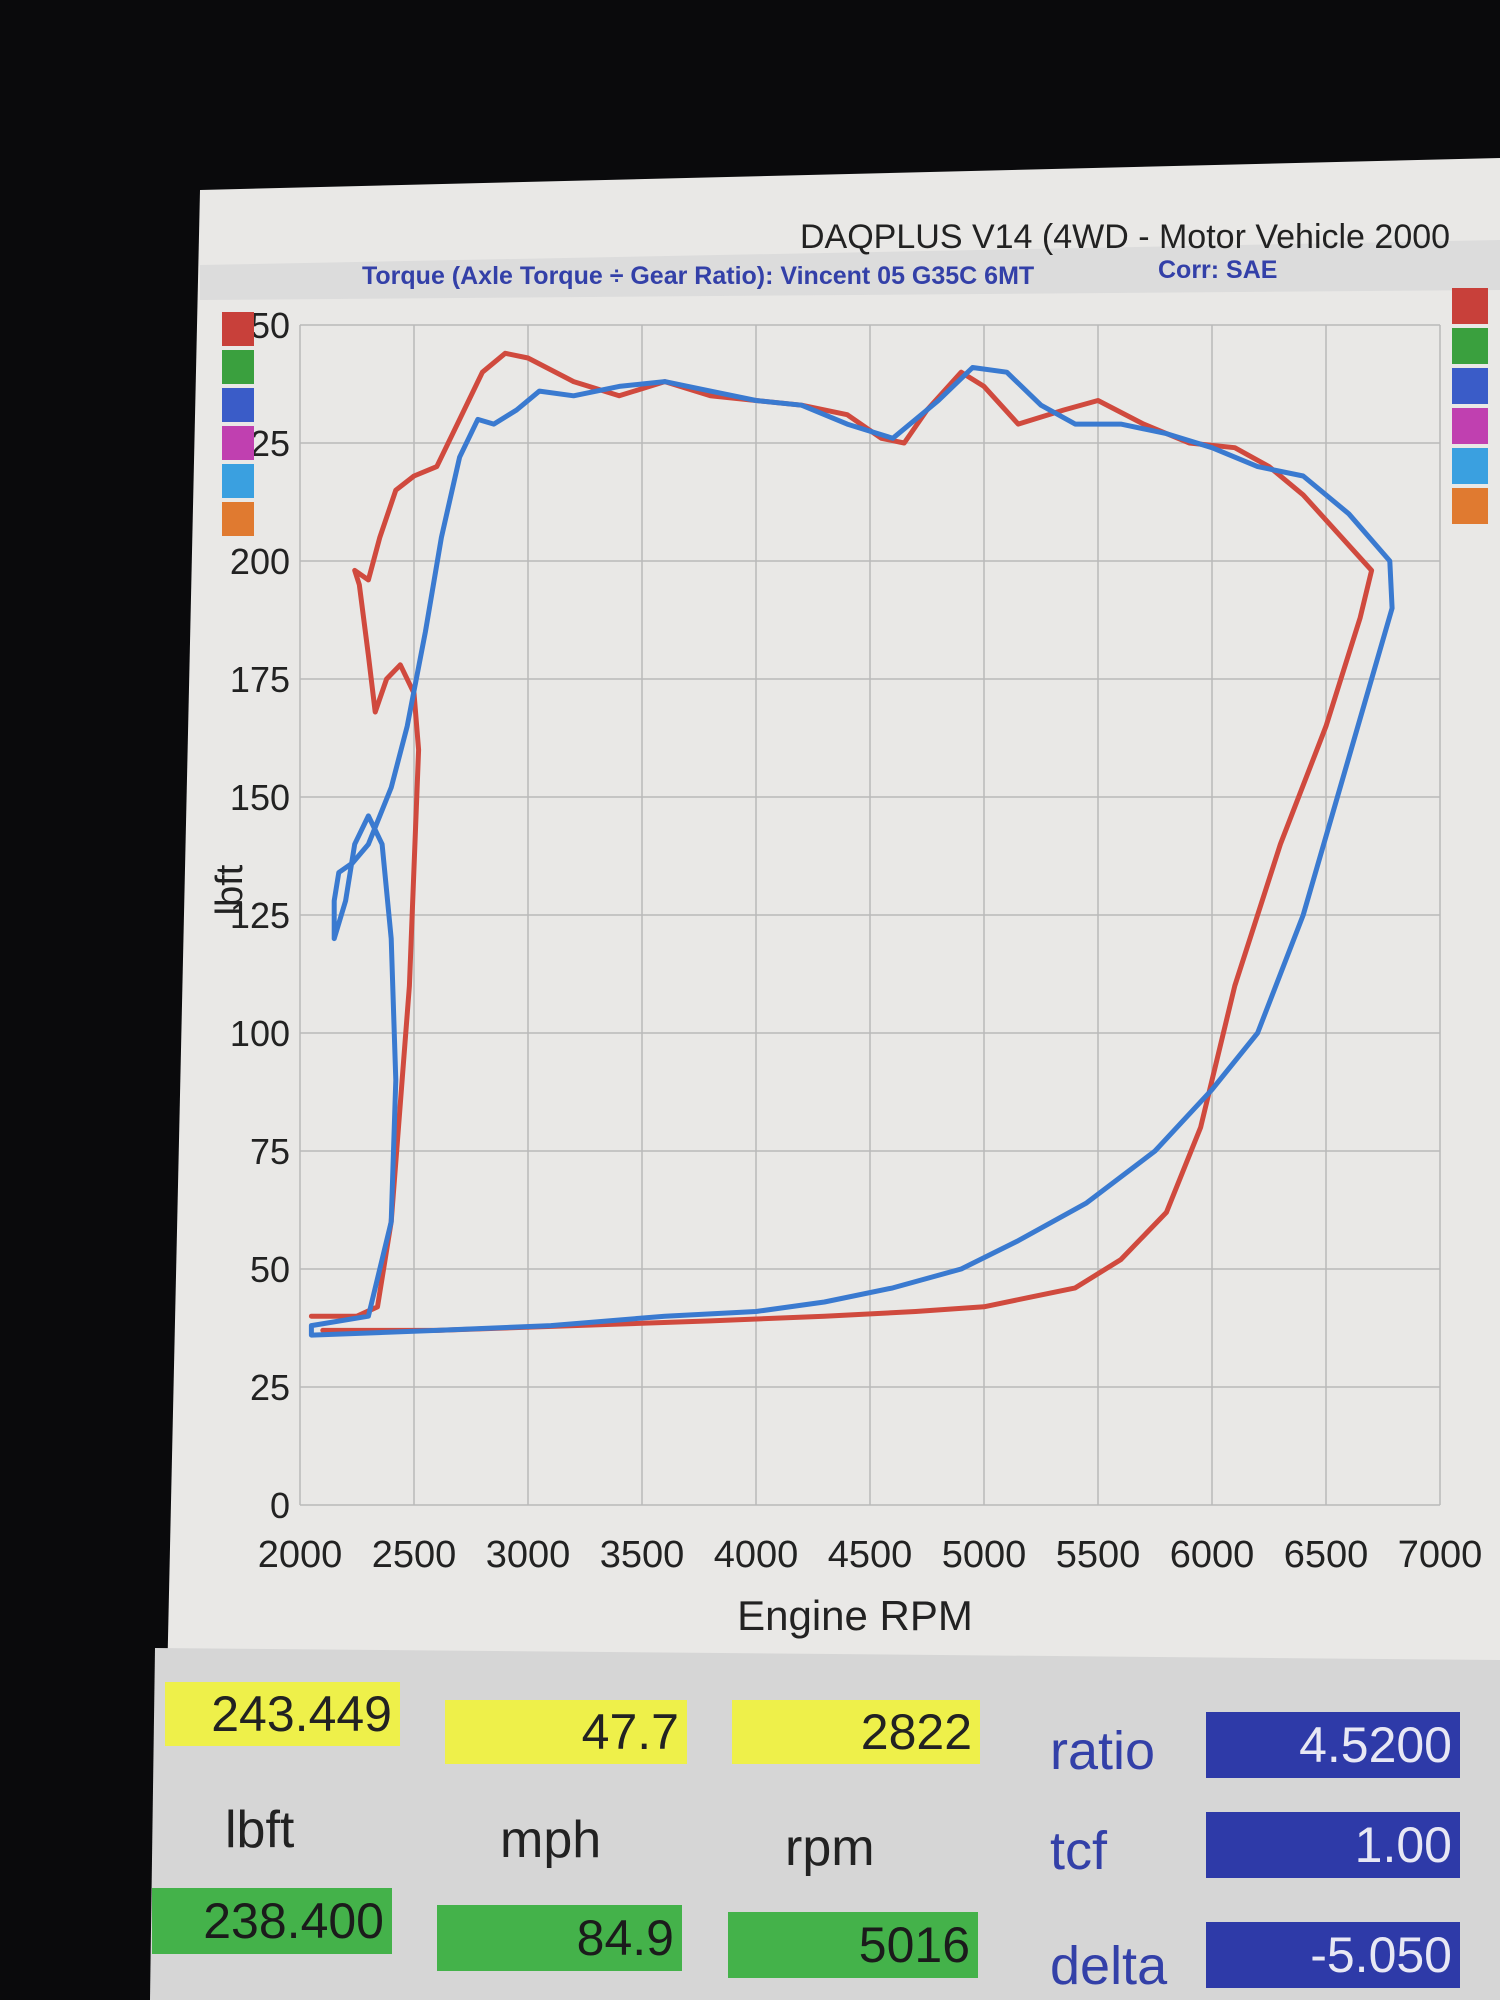 The width and height of the screenshot is (1500, 2000). I want to click on label-delta: delta, so click(1109, 1966).